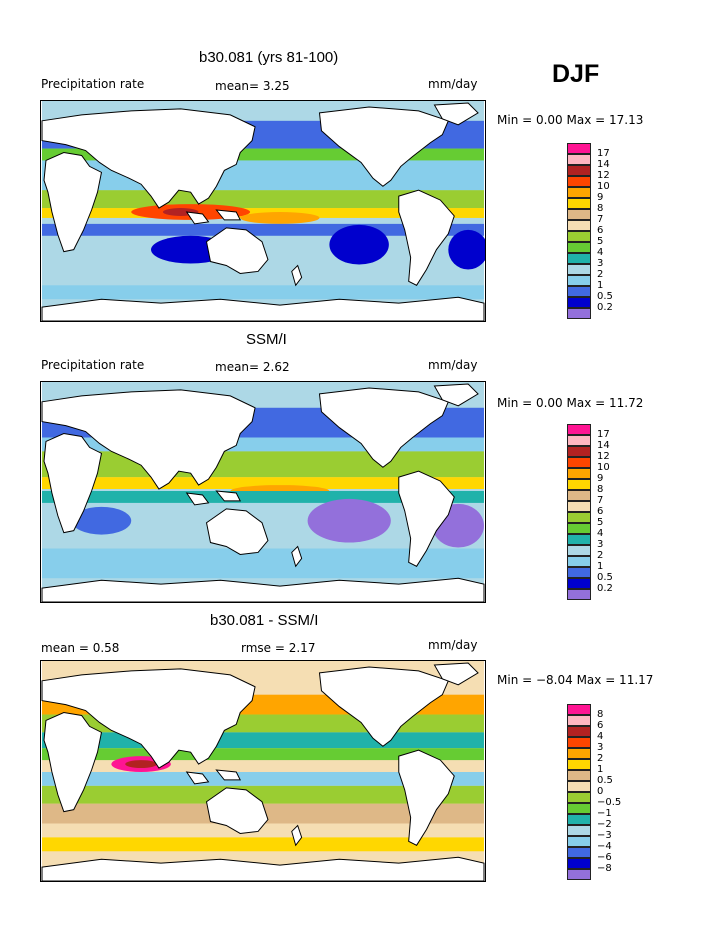 This screenshot has height=935, width=723. I want to click on legend-label: −8, so click(604, 868).